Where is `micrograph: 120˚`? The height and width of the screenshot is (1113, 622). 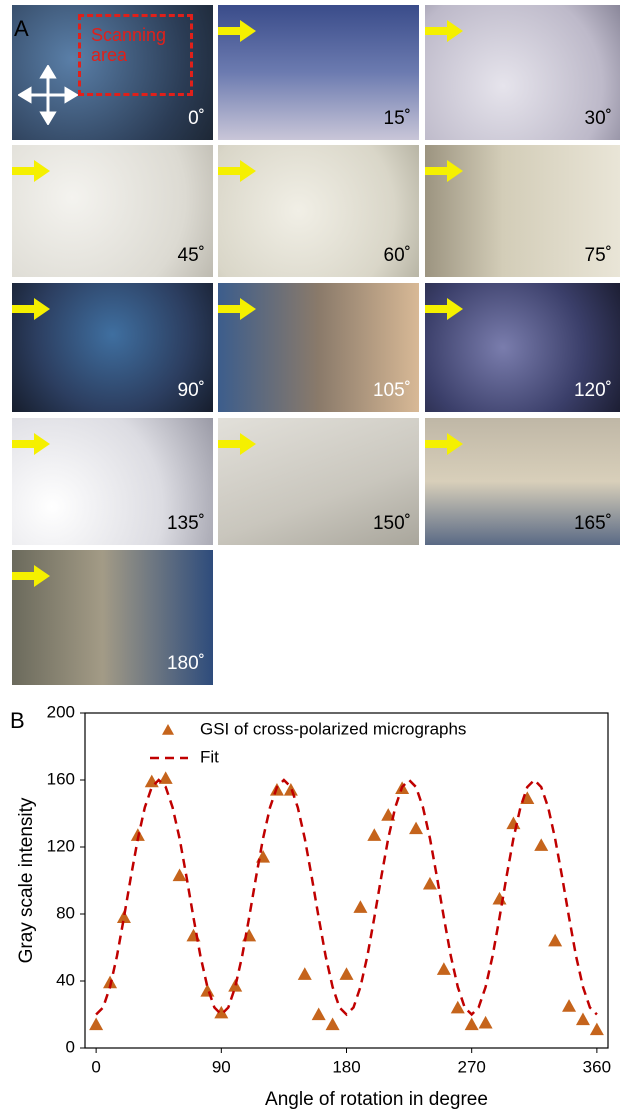
micrograph: 120˚ is located at coordinates (522, 347).